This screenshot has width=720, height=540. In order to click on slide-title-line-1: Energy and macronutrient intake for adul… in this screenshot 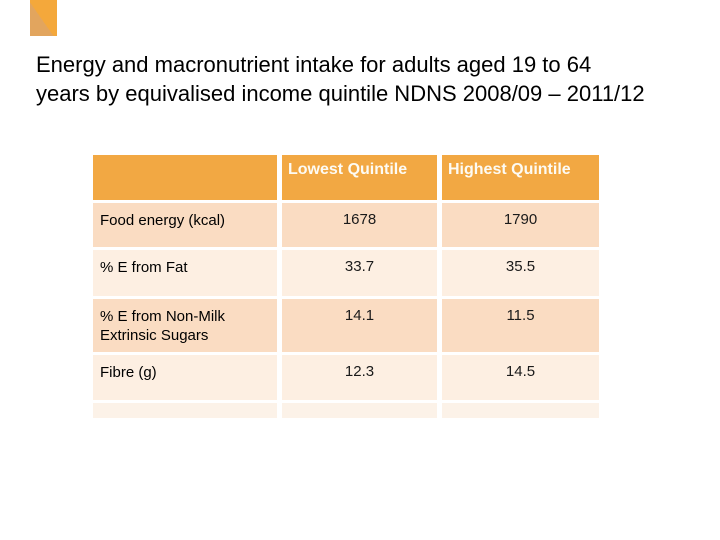, I will do `click(314, 64)`.